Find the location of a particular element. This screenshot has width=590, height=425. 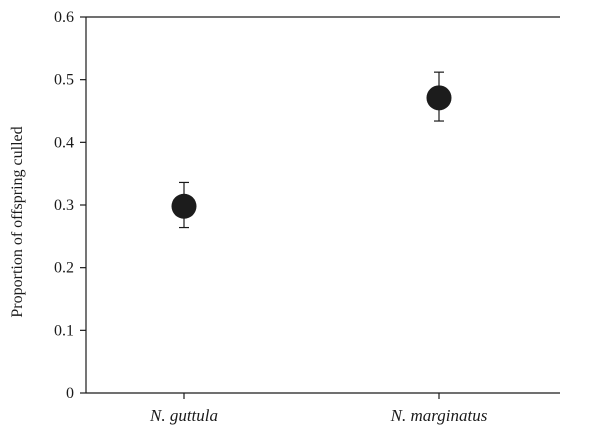

y-tick-label: 0.5 is located at coordinates (64, 80).